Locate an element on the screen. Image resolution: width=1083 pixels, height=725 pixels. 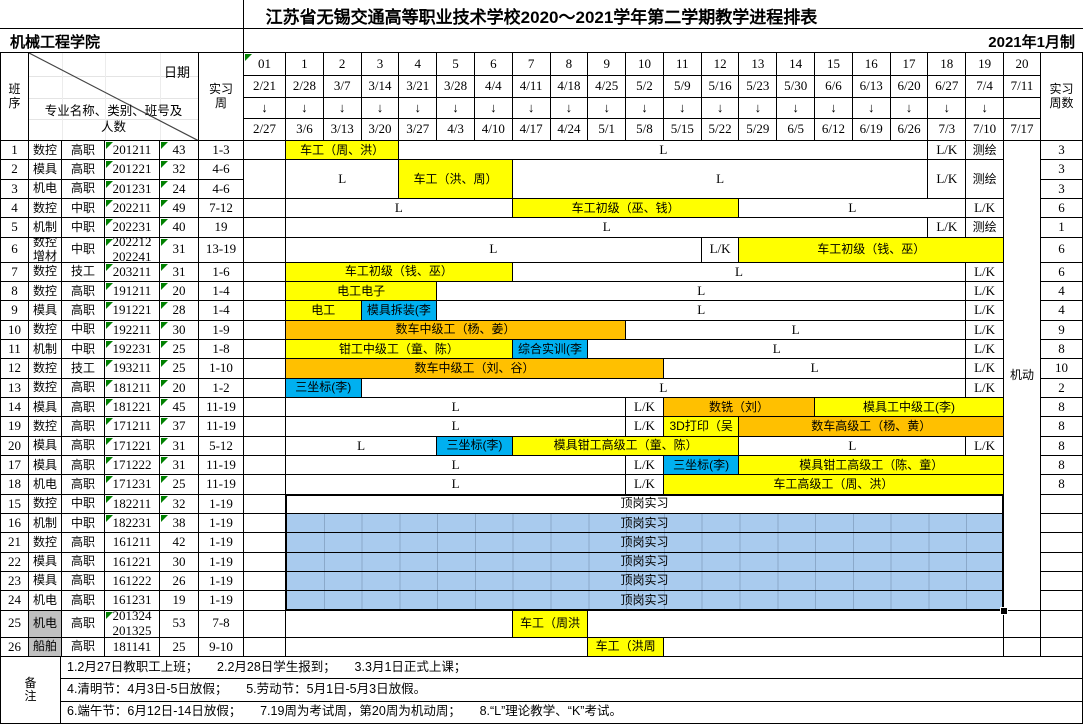
major-cell: 机电 is located at coordinates (45, 484).